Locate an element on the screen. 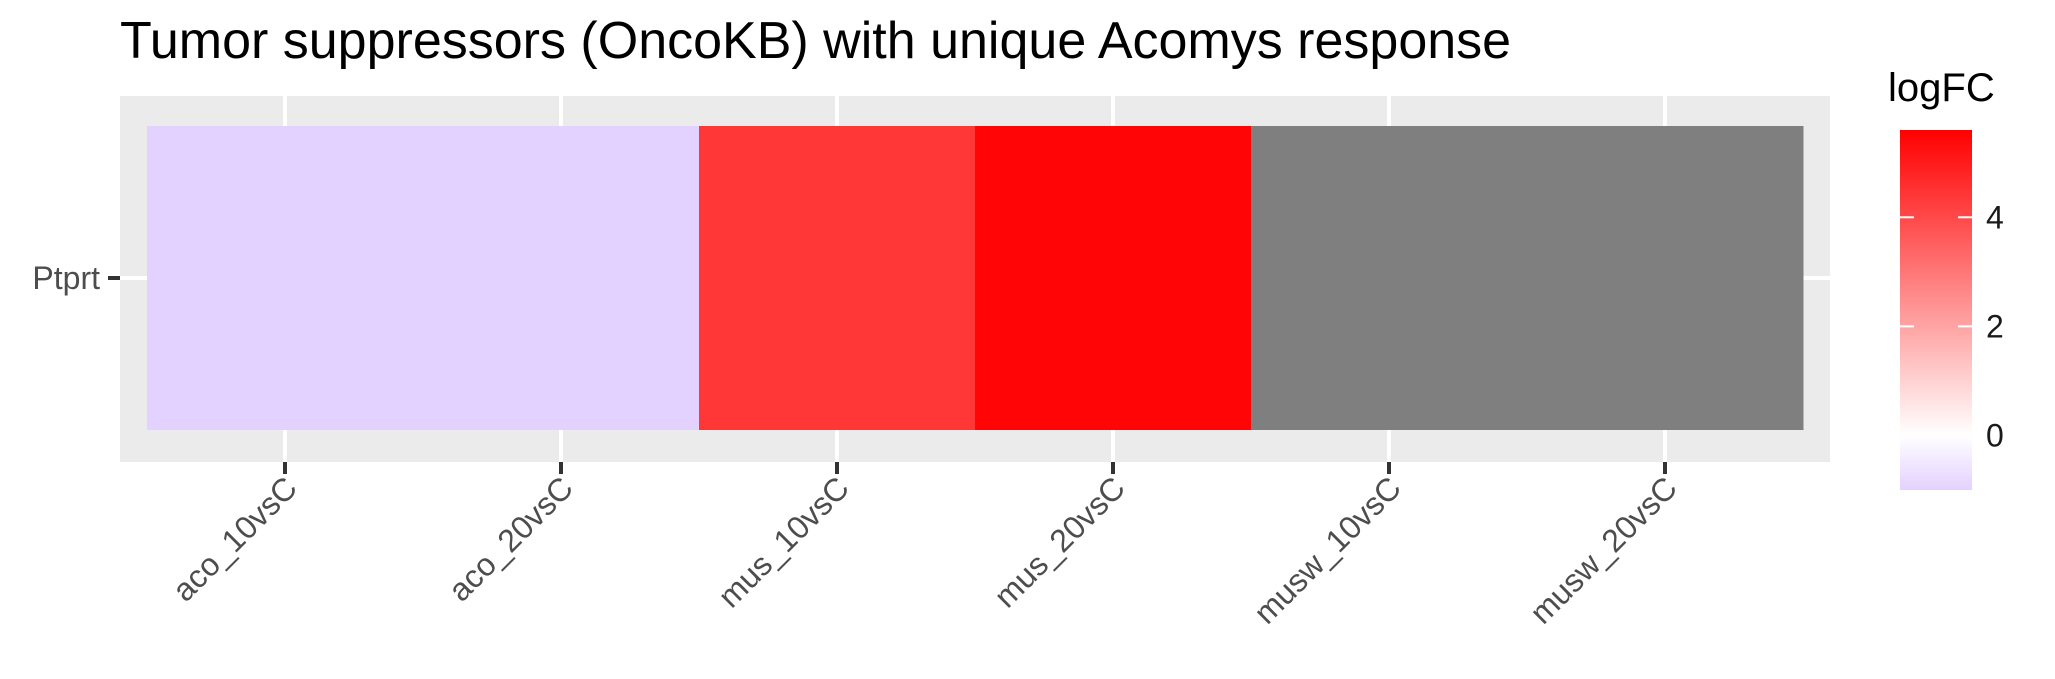  legend-colorbar is located at coordinates (1936, 310).